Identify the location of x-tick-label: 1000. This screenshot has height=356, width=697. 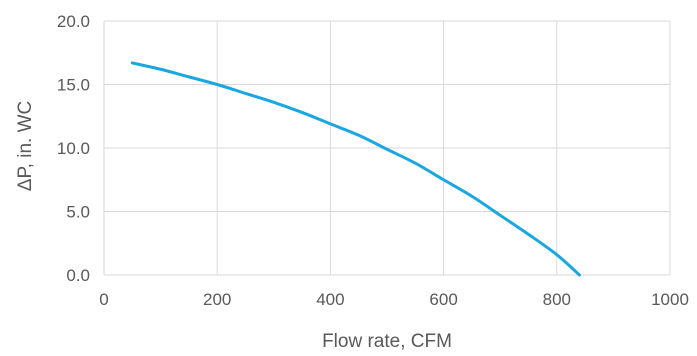
(670, 299).